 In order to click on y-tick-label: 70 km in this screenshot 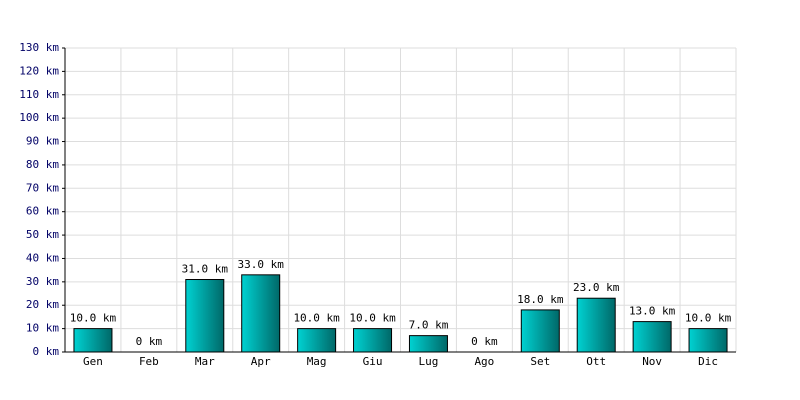, I will do `click(42, 187)`.